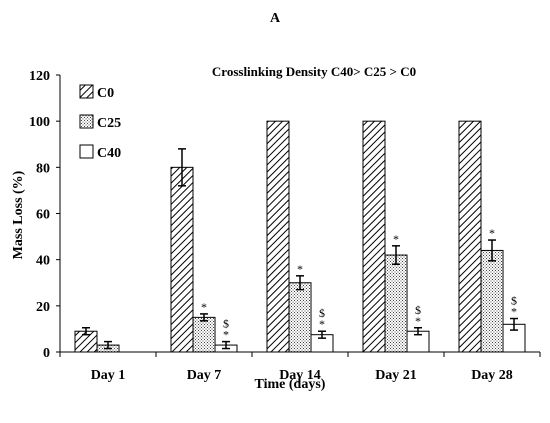  What do you see at coordinates (396, 375) in the screenshot?
I see `x-tick-label: Day 21` at bounding box center [396, 375].